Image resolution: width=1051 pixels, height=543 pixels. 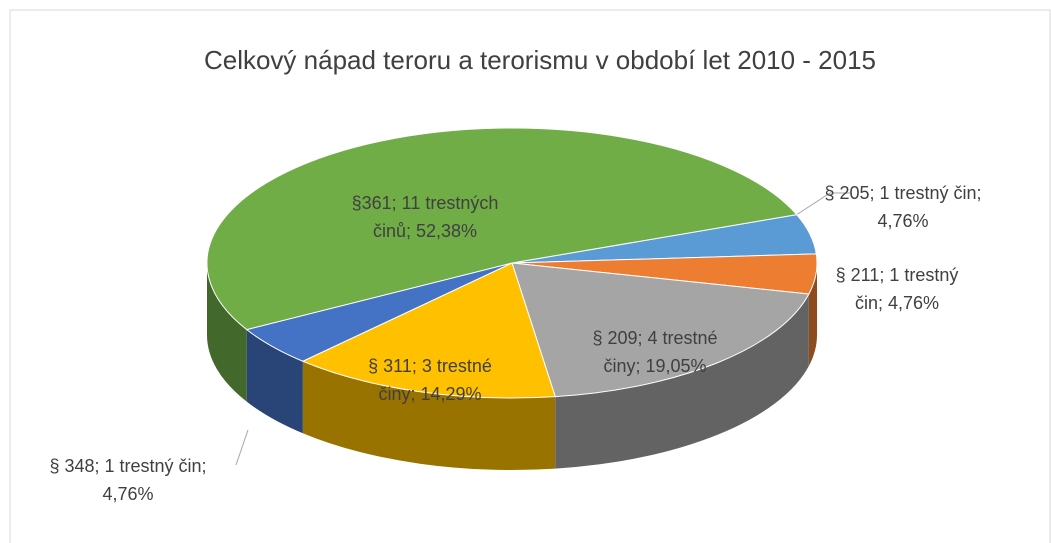 I want to click on data-label: § 205; 1 trestný čin; 4,76%, so click(x=902, y=207).